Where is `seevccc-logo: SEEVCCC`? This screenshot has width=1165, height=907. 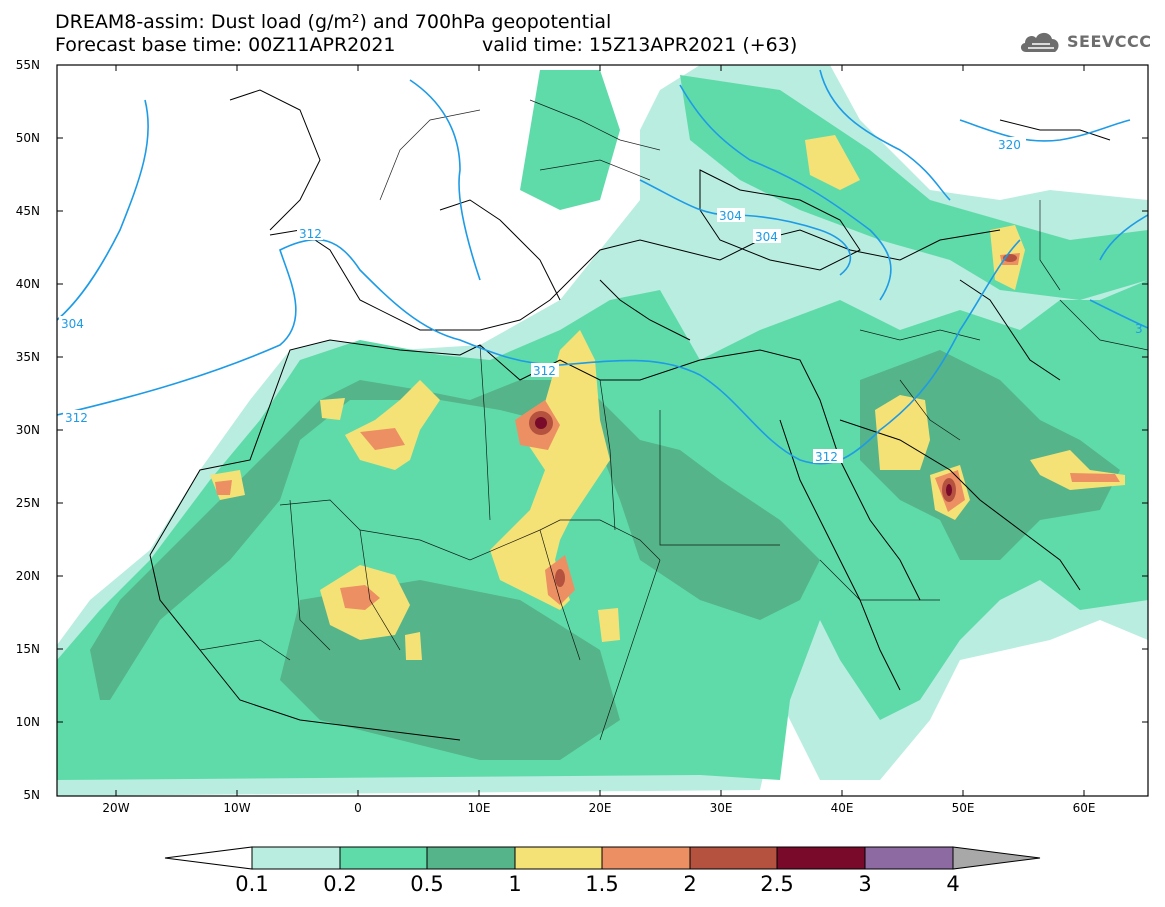
seevccc-logo: SEEVCCC is located at coordinates (1085, 41).